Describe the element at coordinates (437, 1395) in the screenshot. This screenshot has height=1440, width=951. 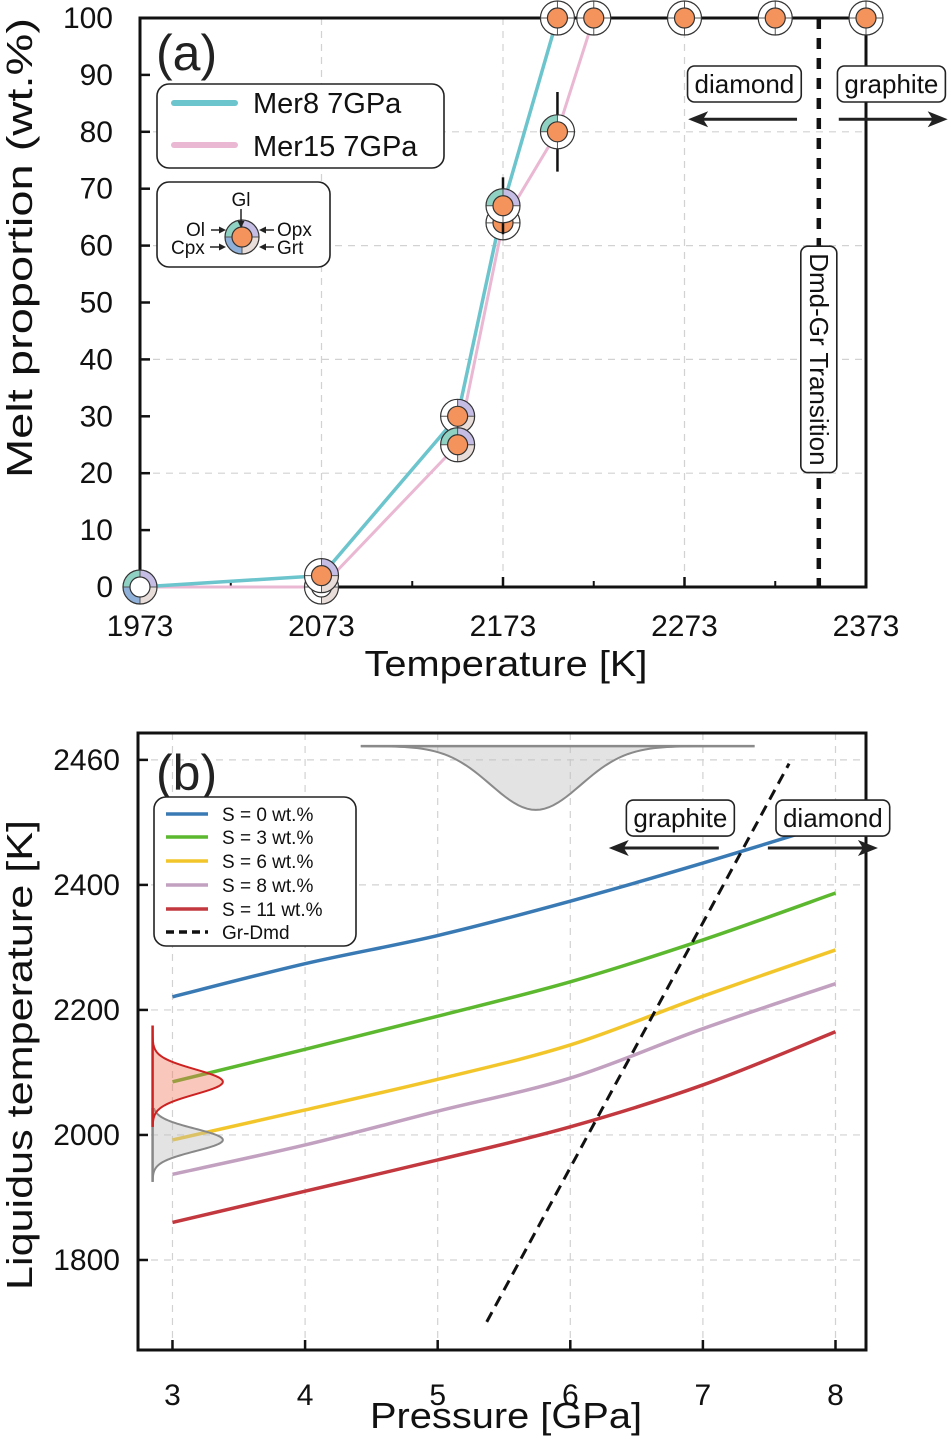
I see `x-tick-label: 5` at that location.